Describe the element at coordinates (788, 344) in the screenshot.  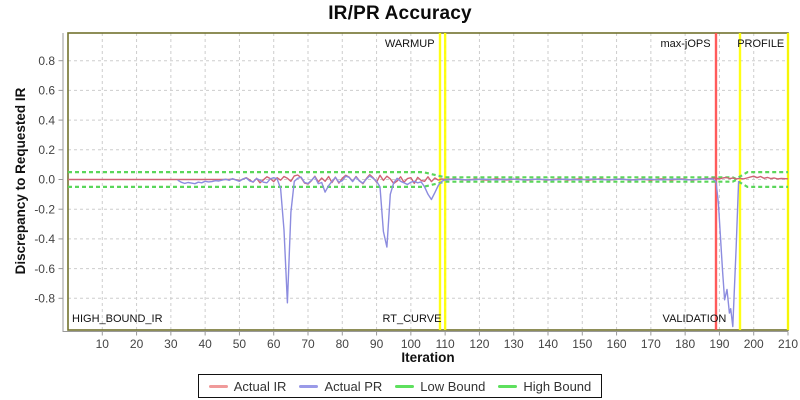
I see `x-tick-label: 210` at that location.